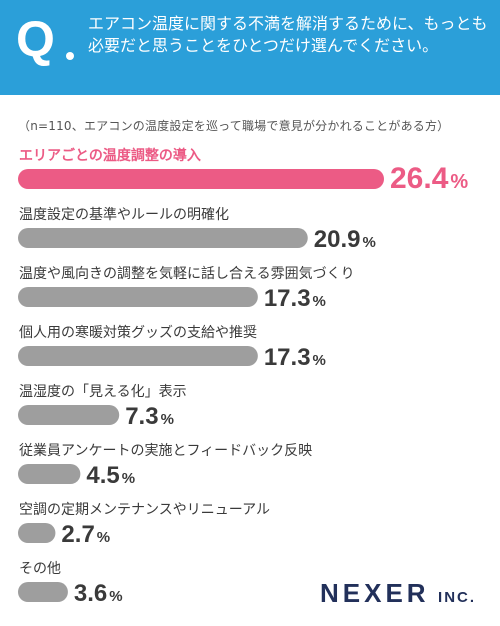 Image resolution: width=500 pixels, height=626 pixels. I want to click on category-label: 温度設定の基準やルールの明確化, so click(124, 214).